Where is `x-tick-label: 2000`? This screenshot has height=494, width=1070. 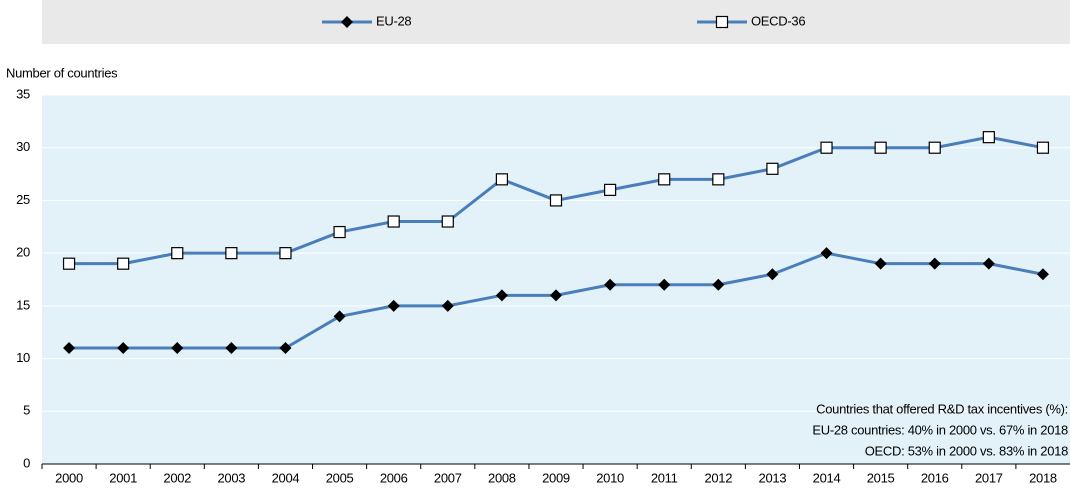 x-tick-label: 2000 is located at coordinates (69, 477).